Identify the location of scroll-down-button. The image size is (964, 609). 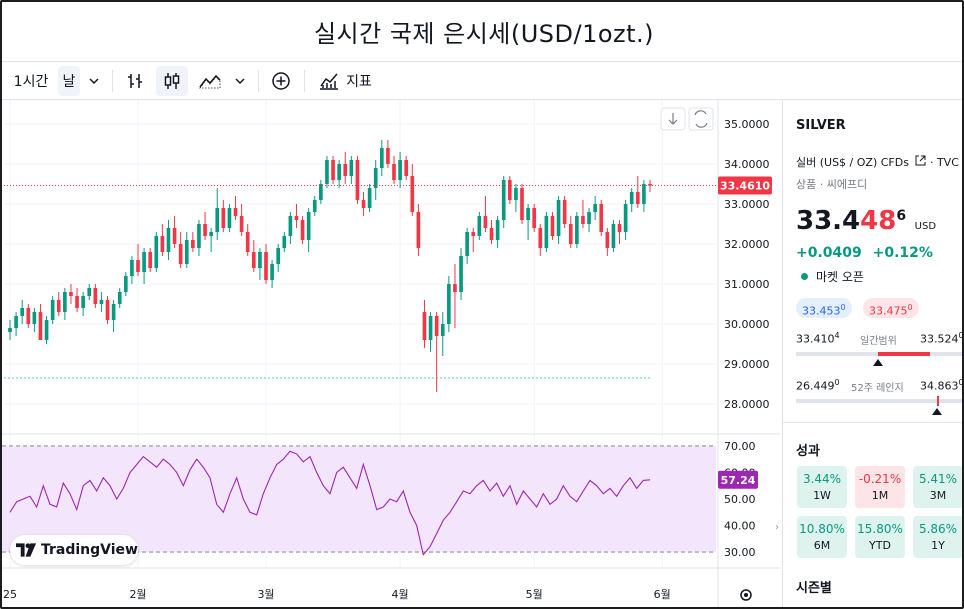
(673, 119).